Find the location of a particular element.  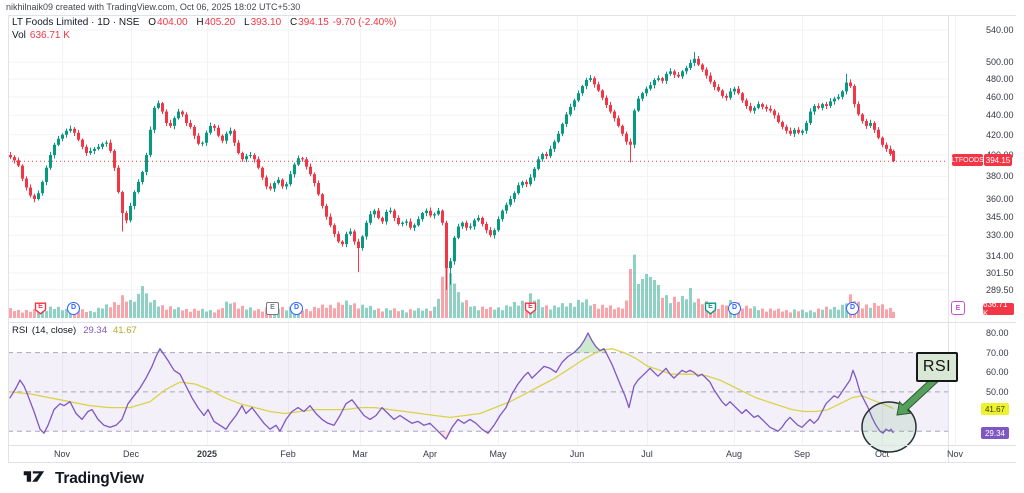

rsi-annotation-label: RSI is located at coordinates (937, 367).